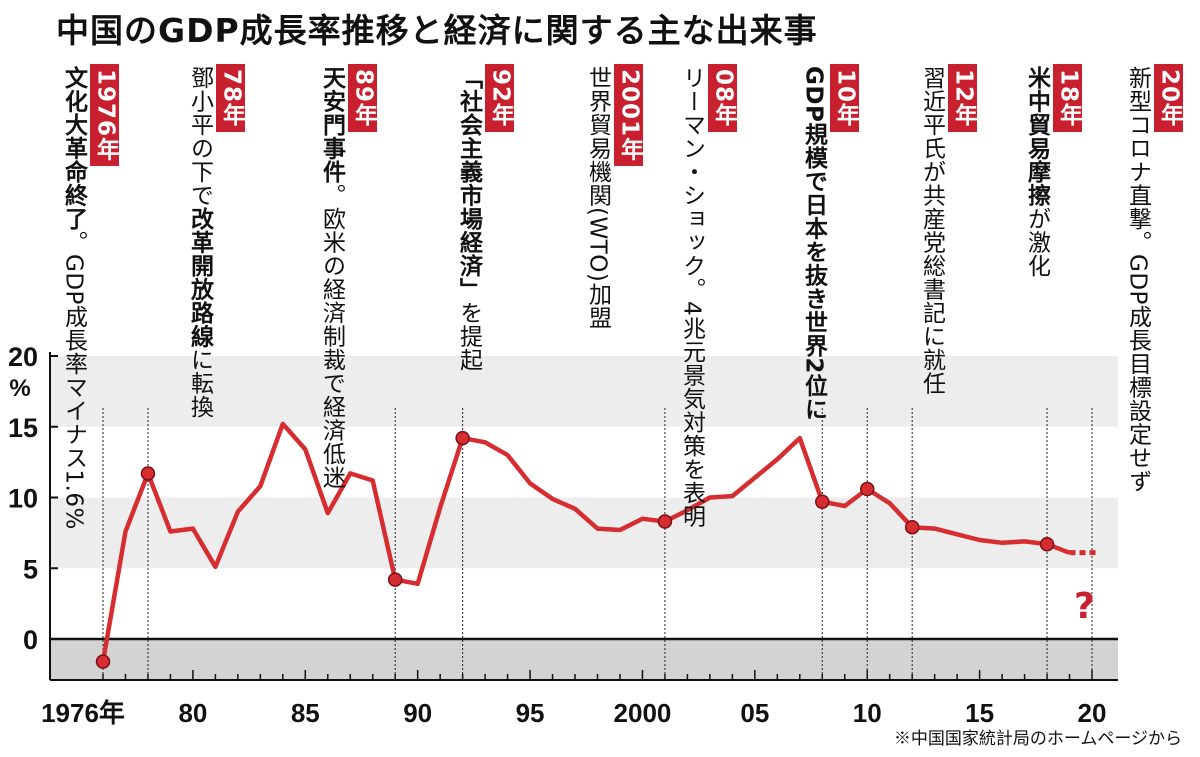  Describe the element at coordinates (963, 98) in the screenshot. I see `event-year-tag: 12年` at that location.